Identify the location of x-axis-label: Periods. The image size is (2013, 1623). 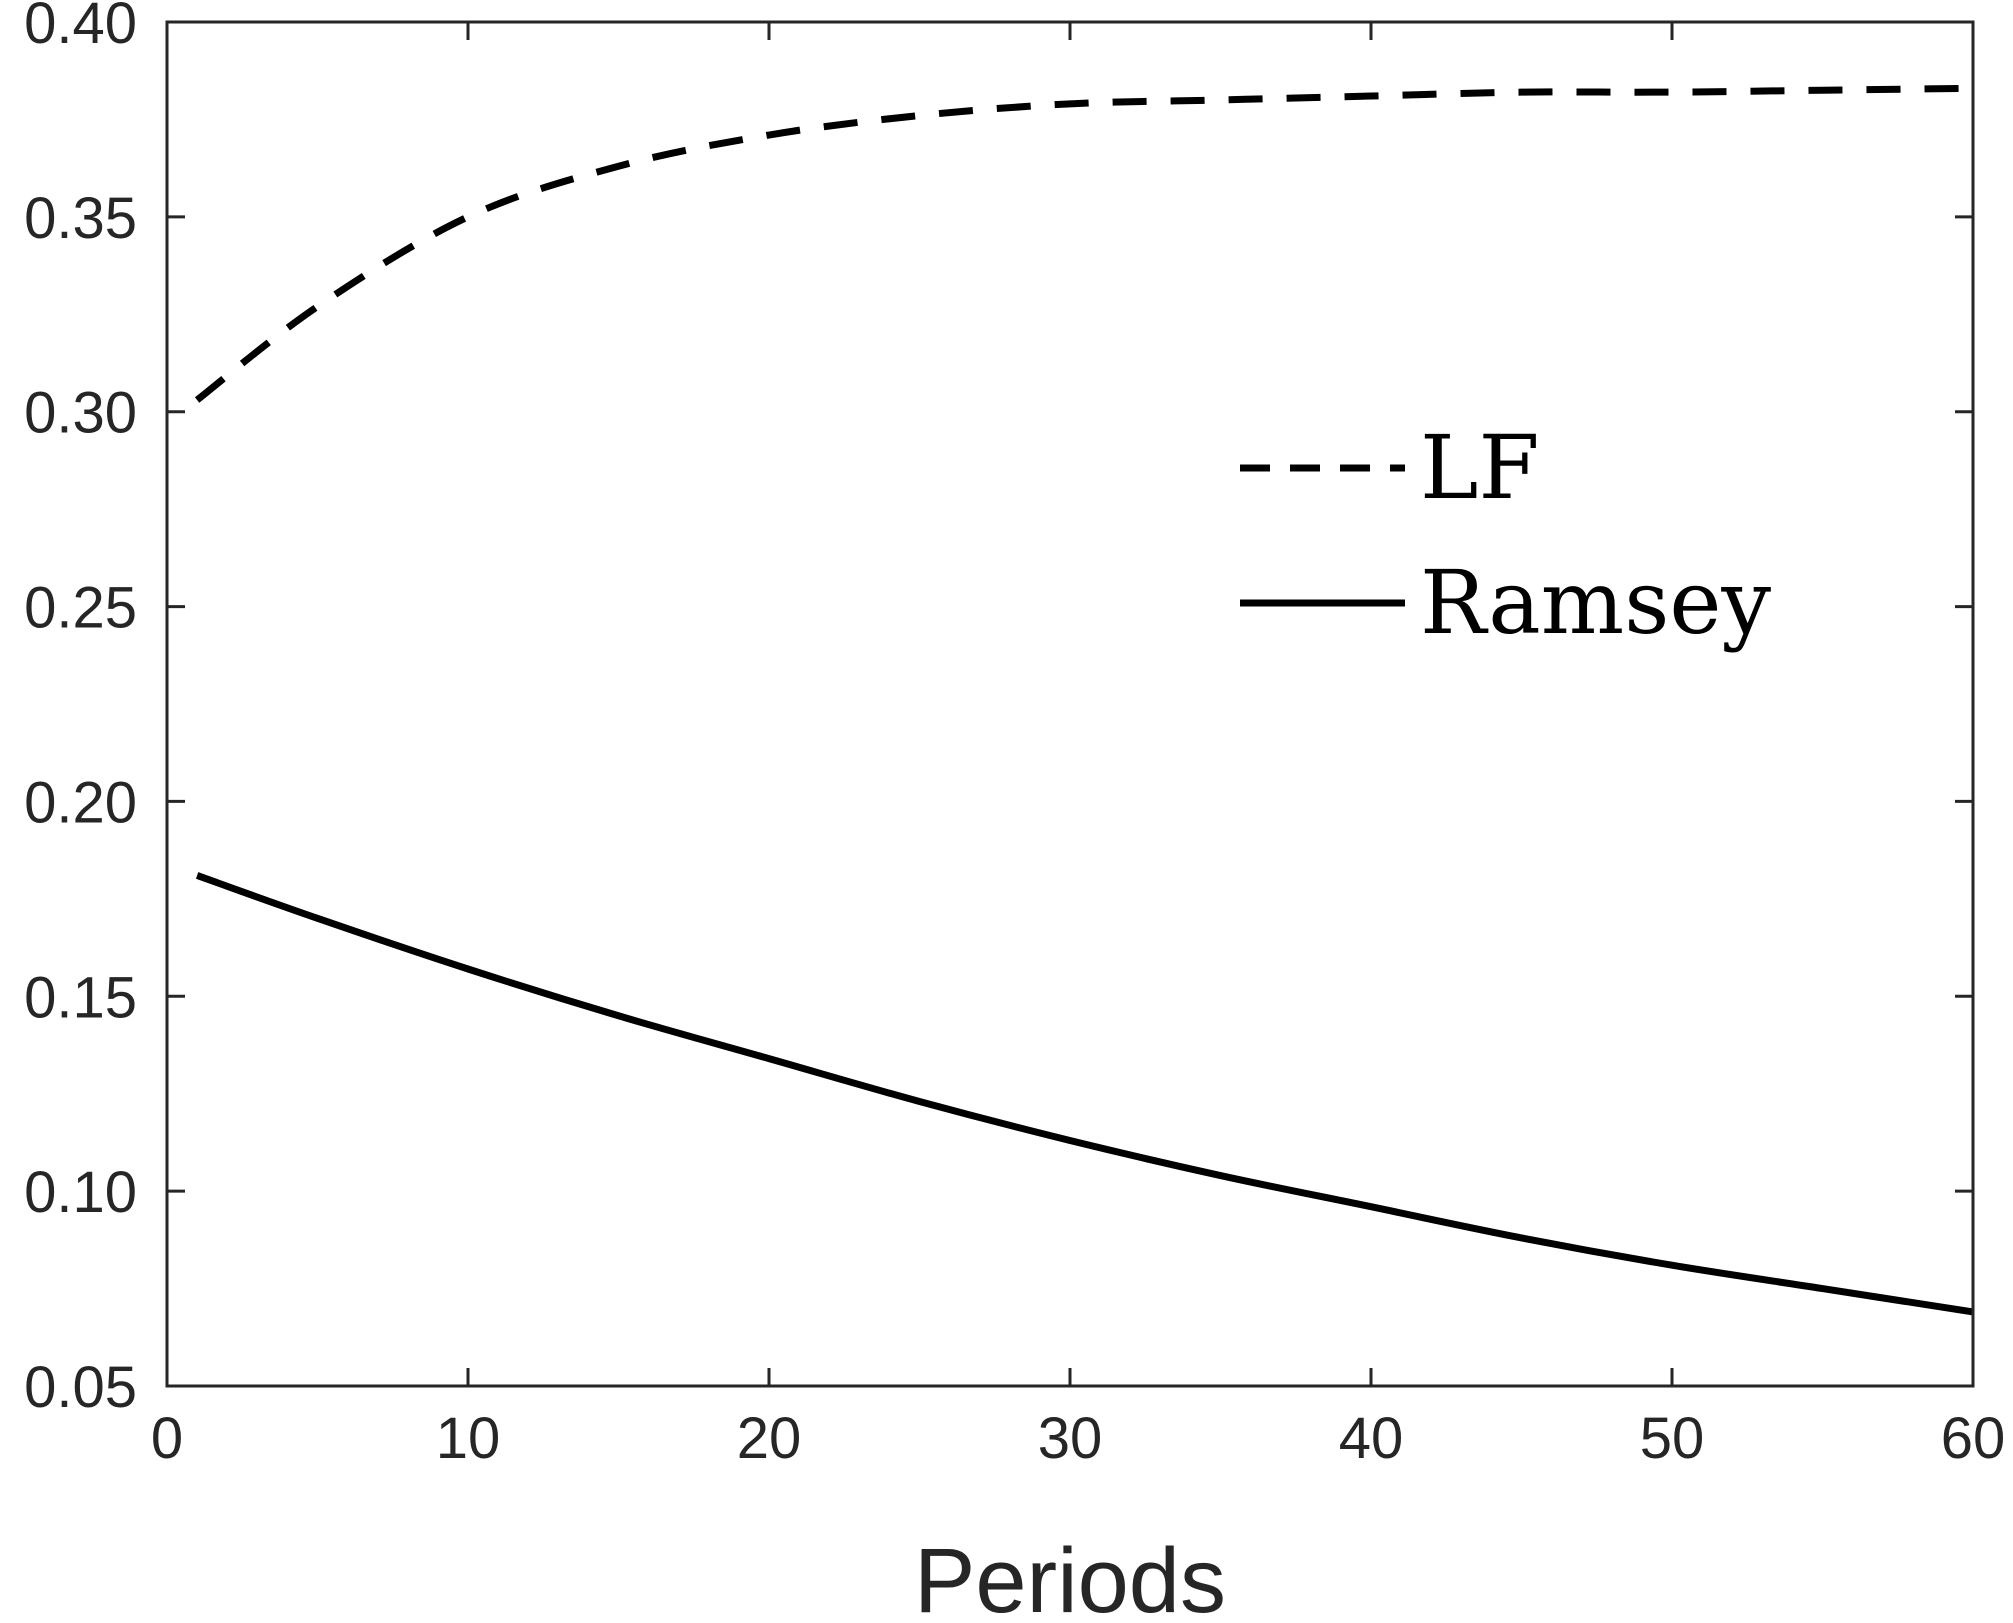
(1070, 1576).